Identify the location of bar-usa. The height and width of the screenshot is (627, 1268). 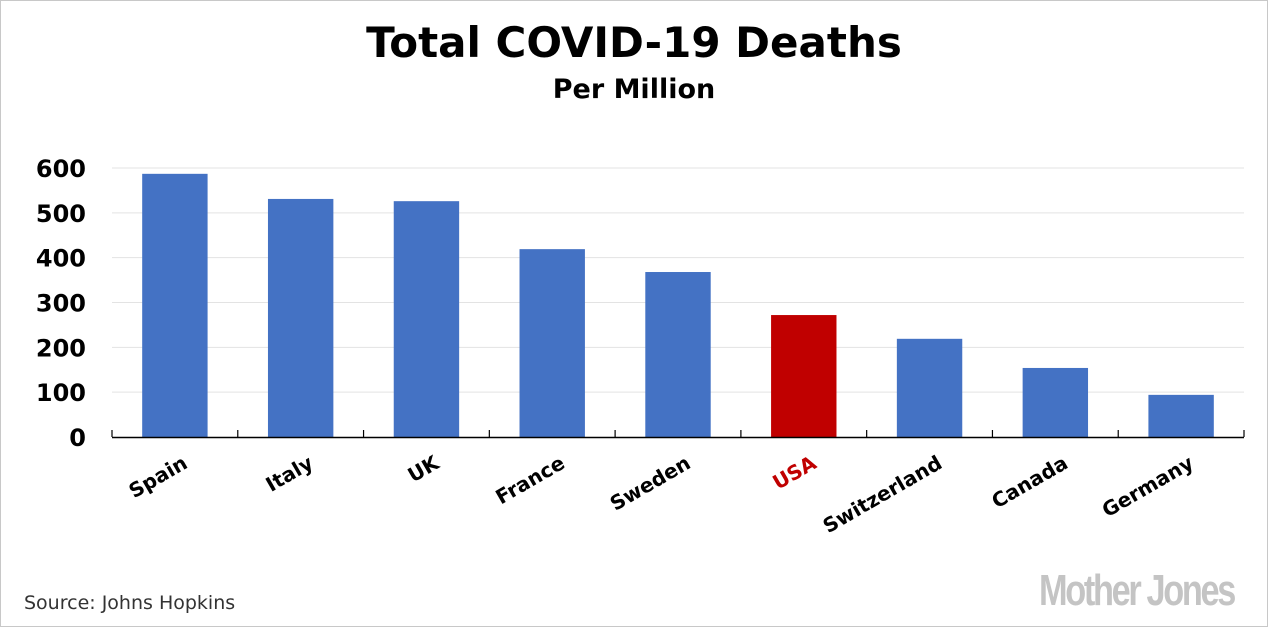
(804, 376).